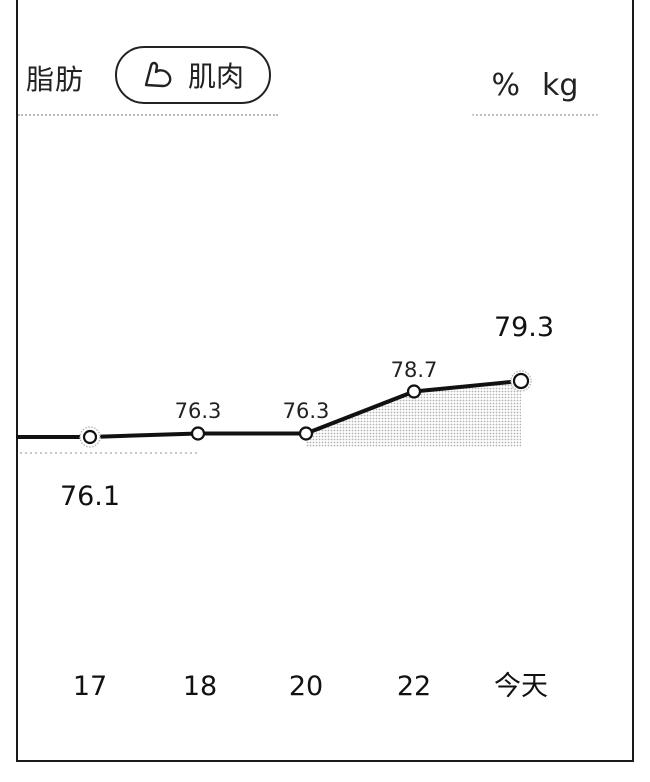  I want to click on x-tick-label: 18, so click(200, 686).